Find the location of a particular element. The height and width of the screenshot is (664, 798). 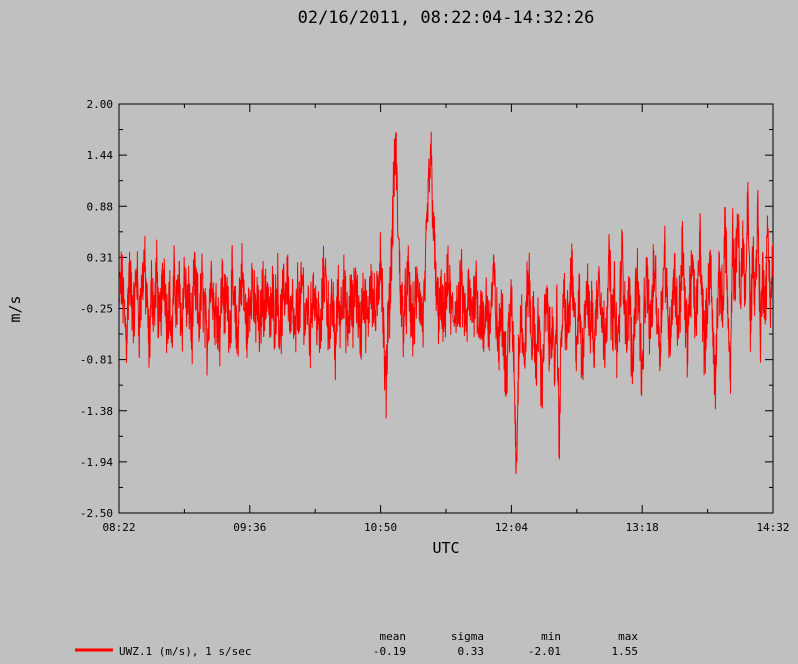

y-tick-label: -0.25 is located at coordinates (96, 309).